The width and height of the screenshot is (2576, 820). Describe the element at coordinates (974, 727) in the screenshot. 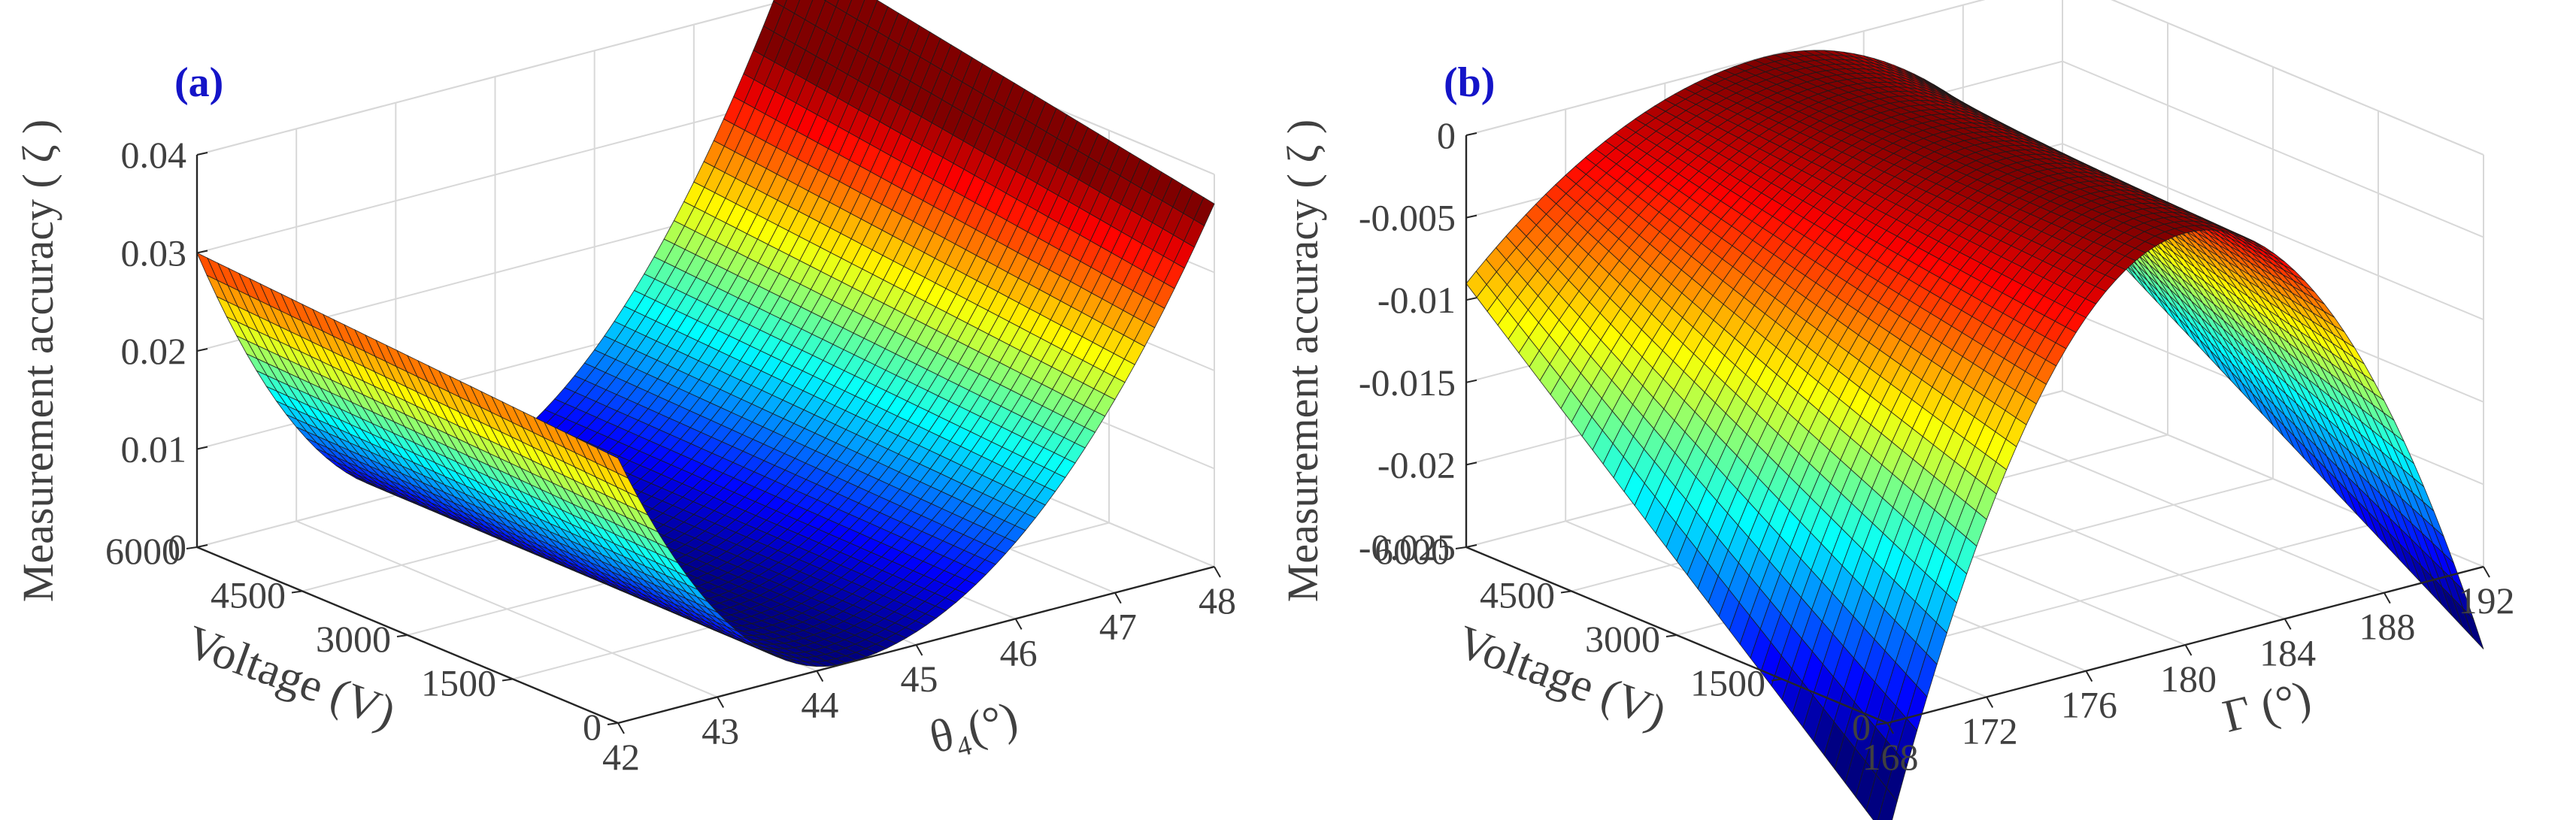

I see `x-axis-title: θ₄(°)` at that location.